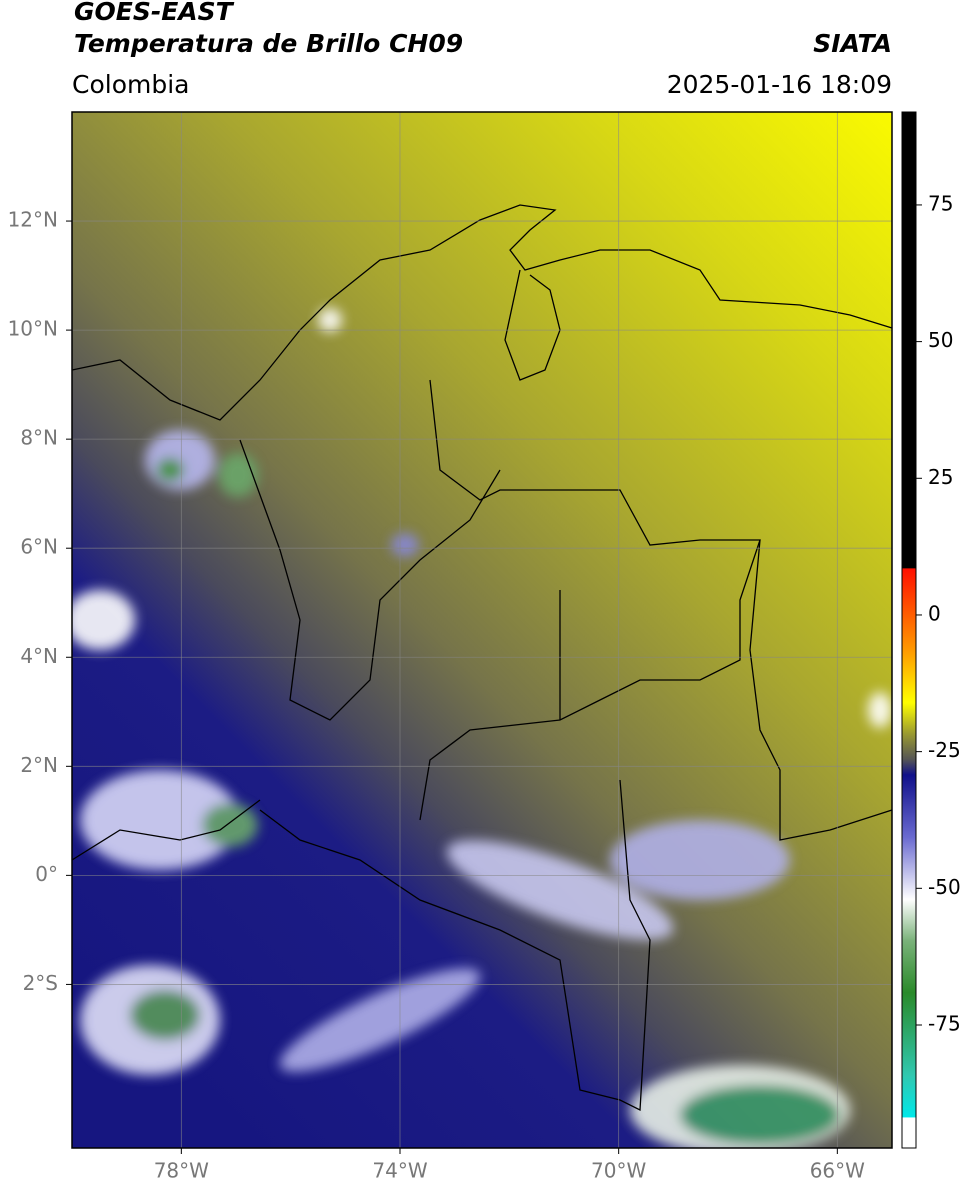  Describe the element at coordinates (46, 874) in the screenshot. I see `y-tick-label: 0°` at that location.